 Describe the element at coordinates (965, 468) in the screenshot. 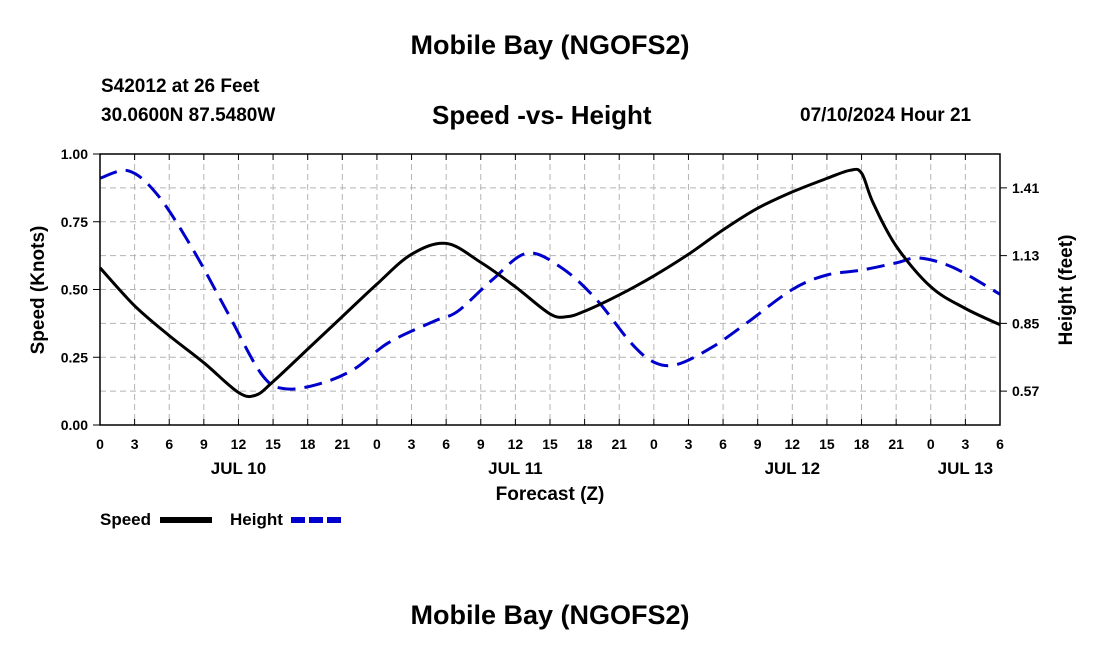

I see `x-day-label: JUL 13` at that location.